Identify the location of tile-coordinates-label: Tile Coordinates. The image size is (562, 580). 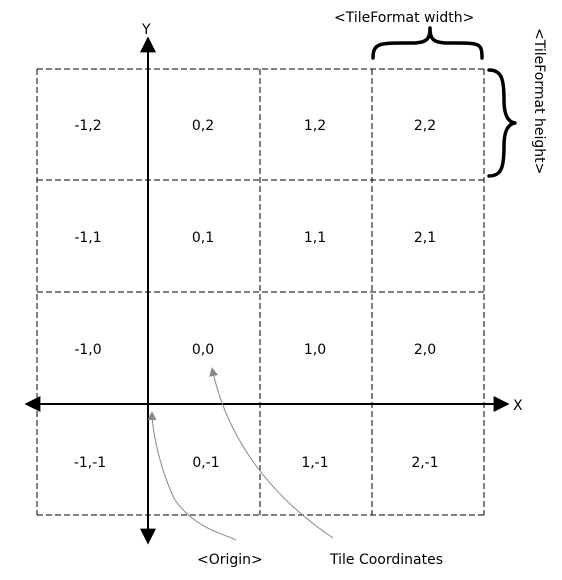
(386, 560).